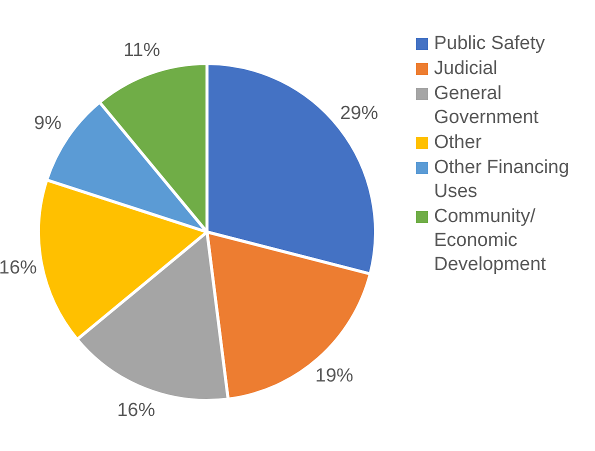  What do you see at coordinates (334, 376) in the screenshot?
I see `data-label: 19%` at bounding box center [334, 376].